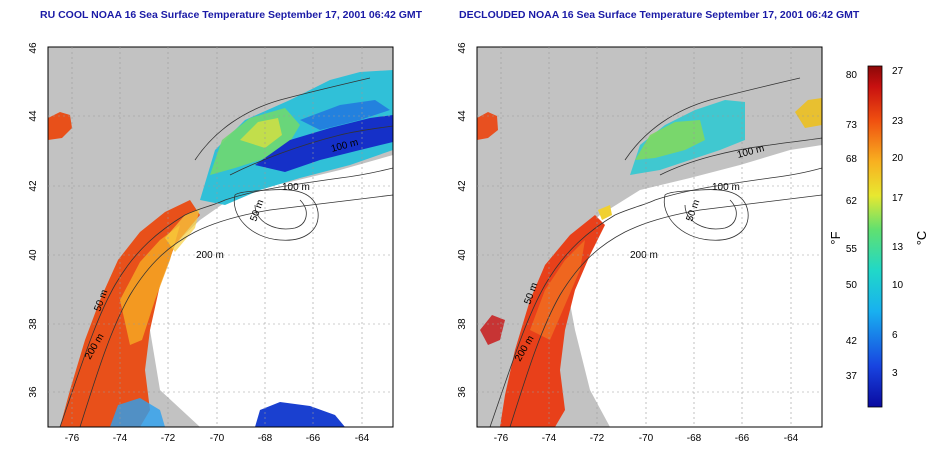  What do you see at coordinates (852, 159) in the screenshot?
I see `fahrenheit-tick: 68` at bounding box center [852, 159].